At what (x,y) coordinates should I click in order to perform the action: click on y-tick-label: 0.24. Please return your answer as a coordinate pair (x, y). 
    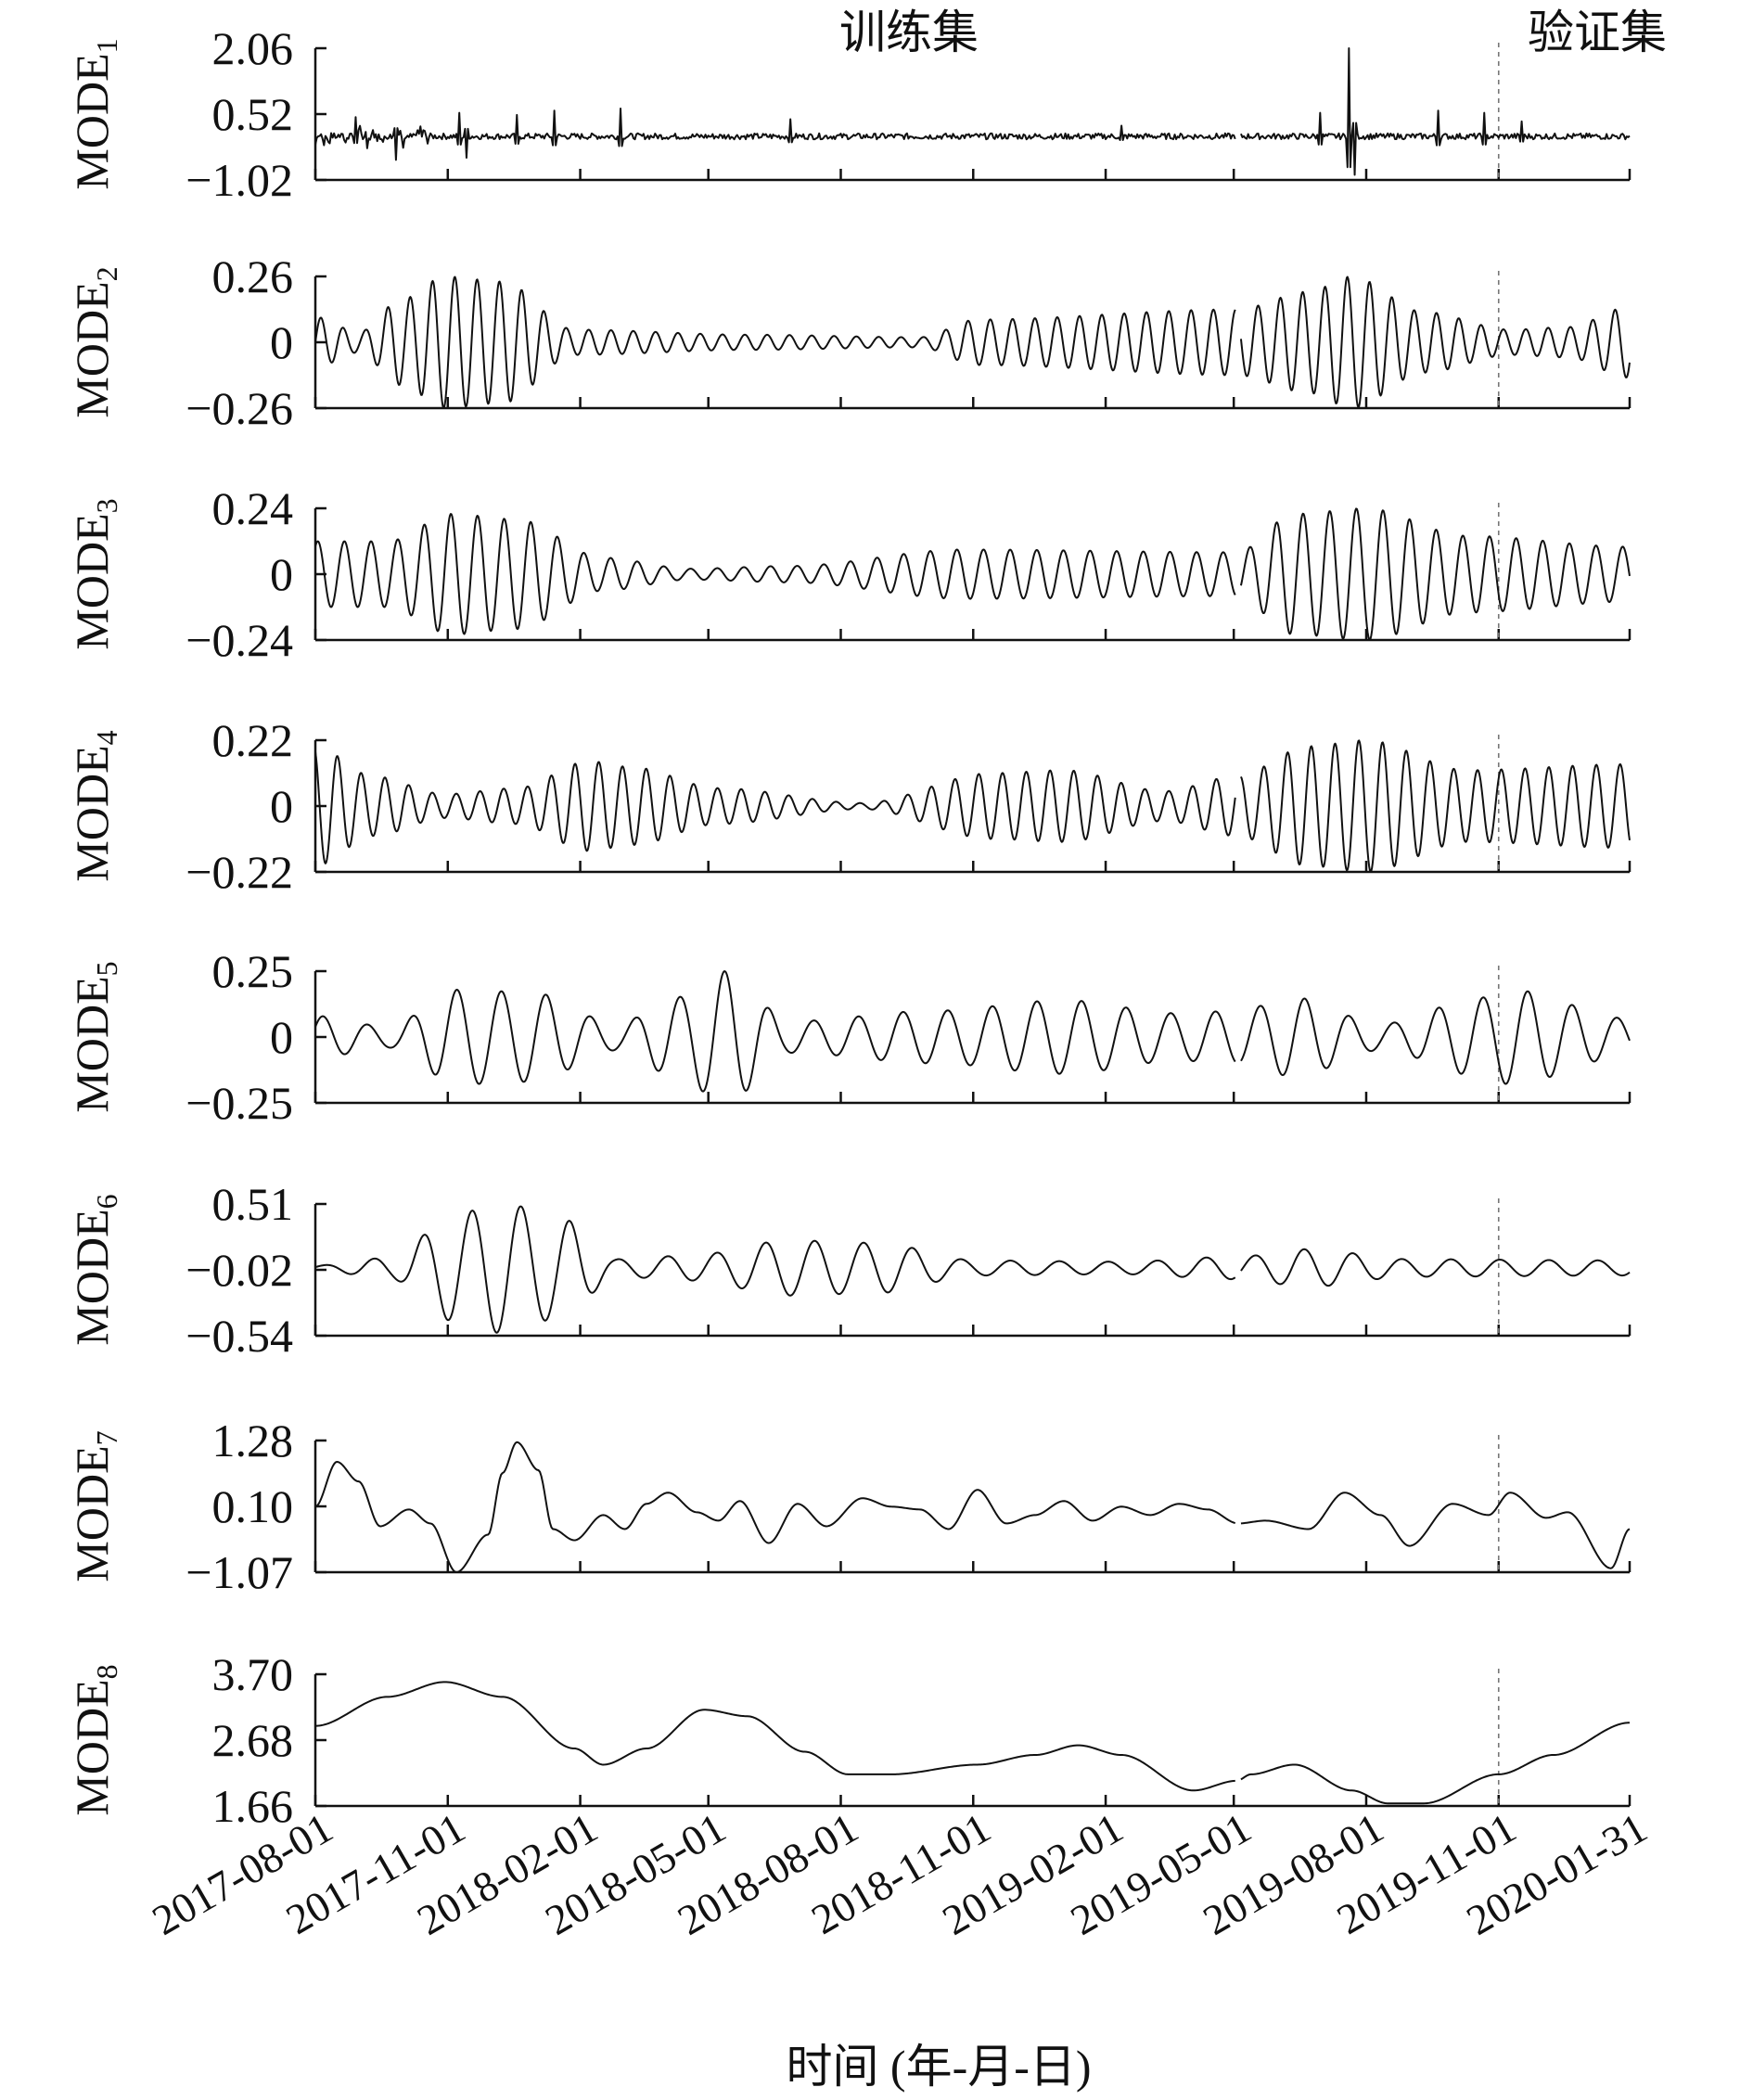
    Looking at the image, I should click on (253, 508).